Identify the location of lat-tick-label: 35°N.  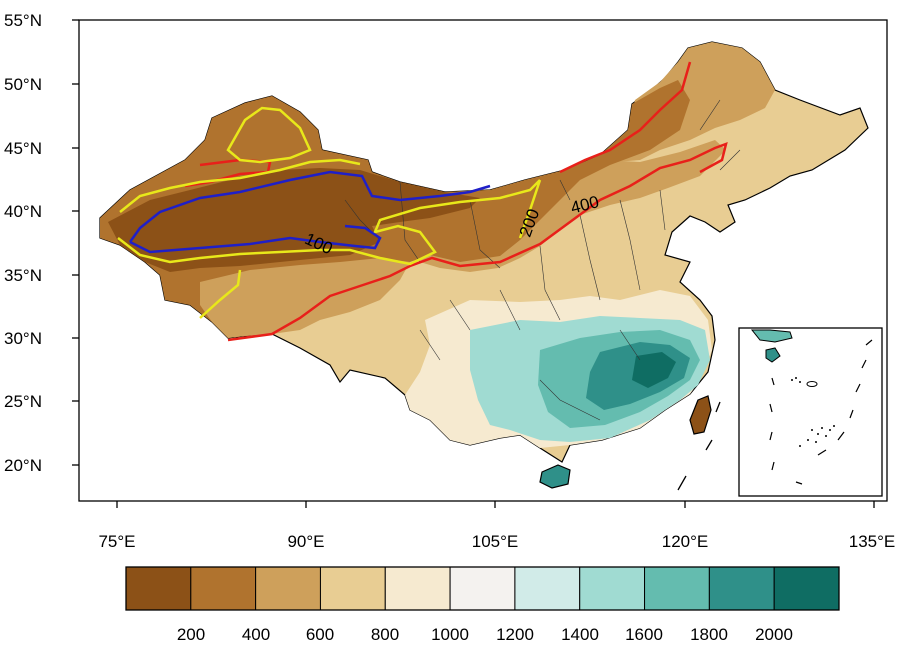
(23, 275).